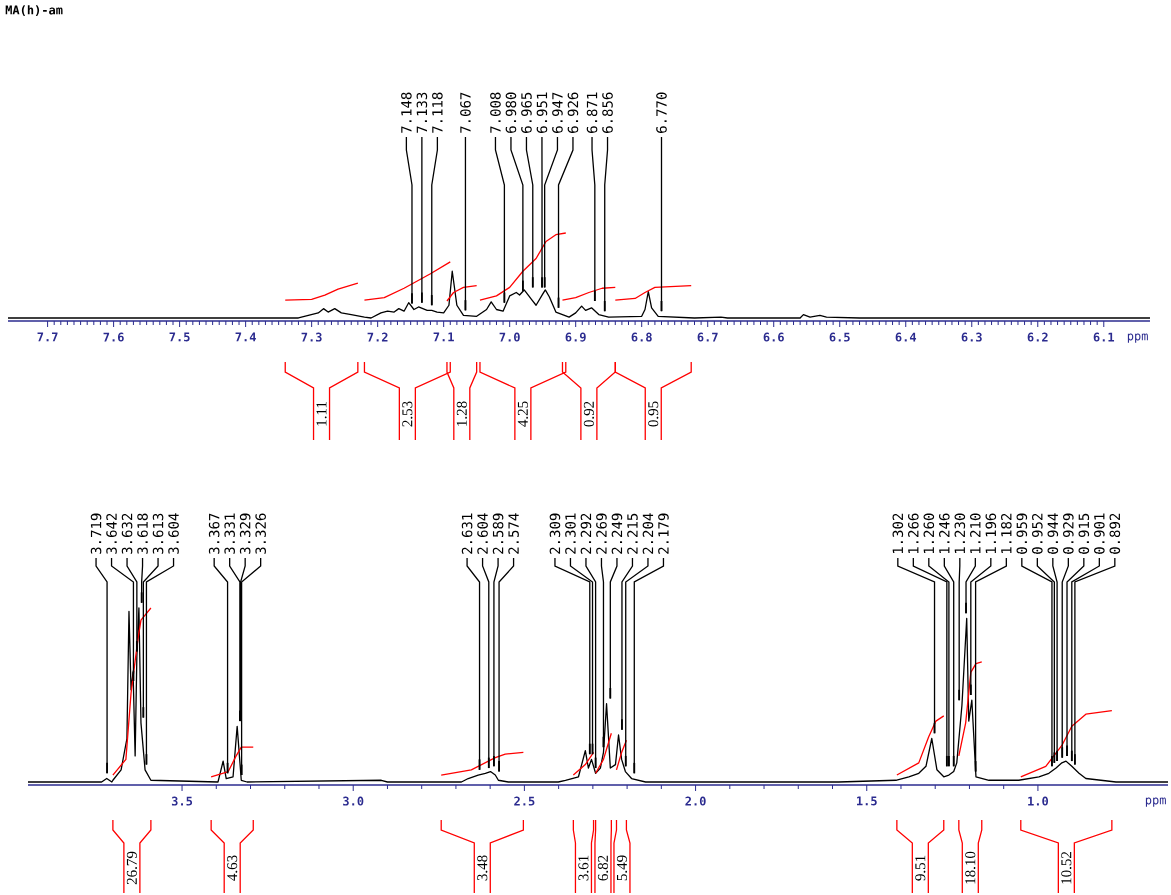  What do you see at coordinates (592, 112) in the screenshot?
I see `annotation: 6.871` at bounding box center [592, 112].